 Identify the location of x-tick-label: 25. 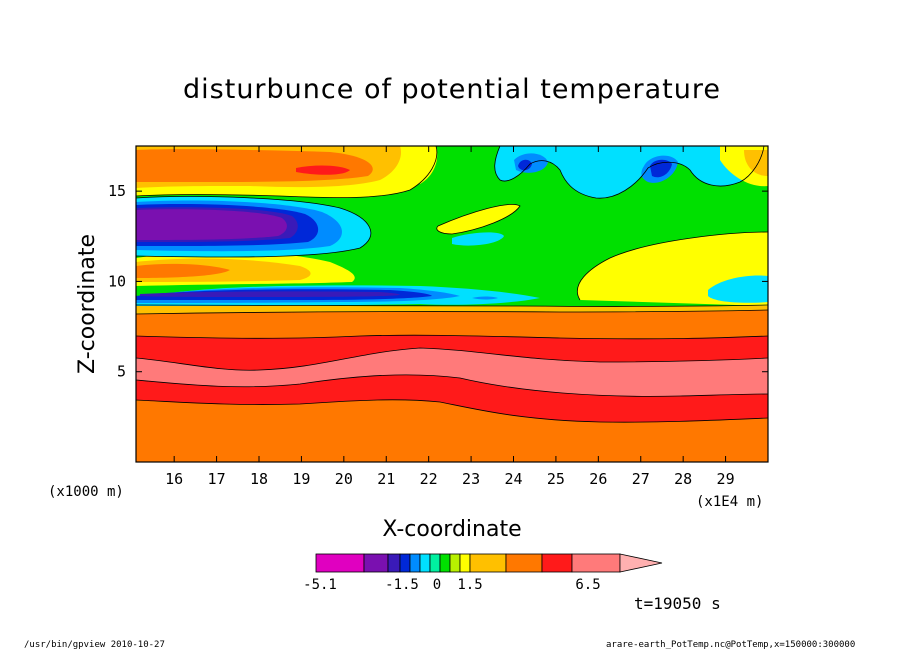
(556, 479).